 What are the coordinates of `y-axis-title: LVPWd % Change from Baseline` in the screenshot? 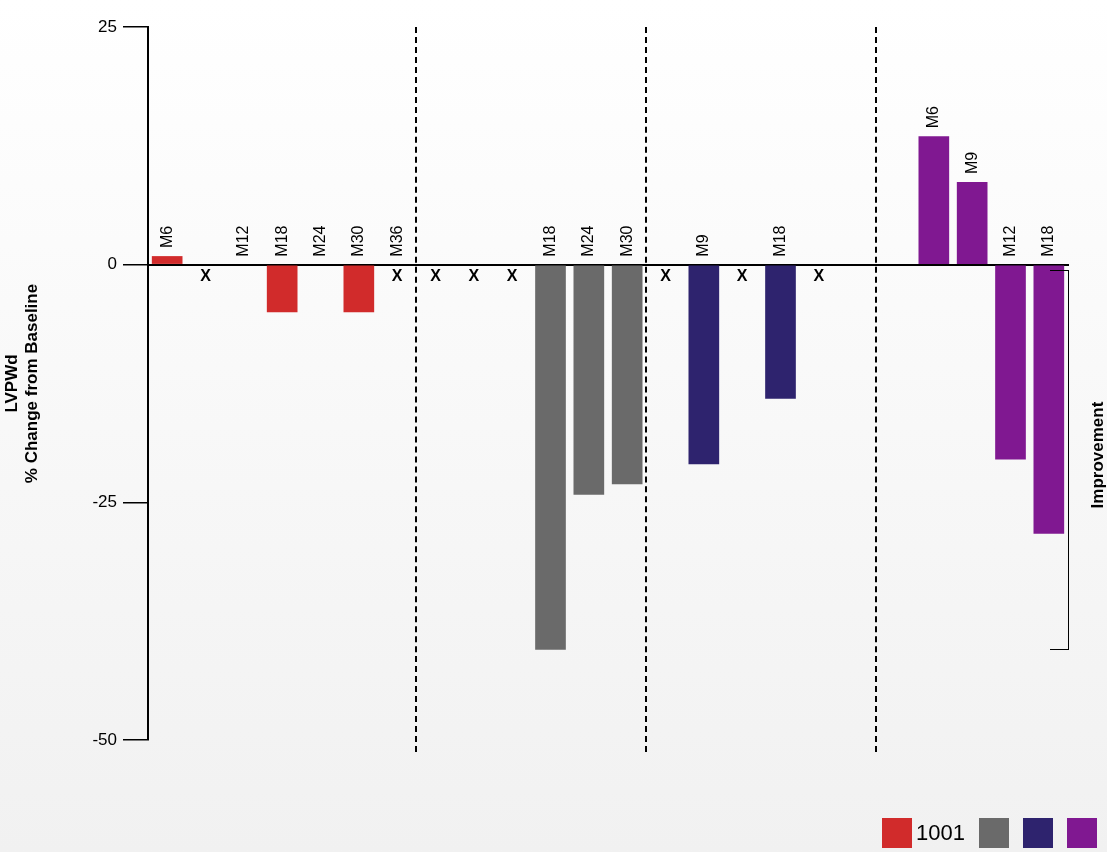 It's located at (21, 383).